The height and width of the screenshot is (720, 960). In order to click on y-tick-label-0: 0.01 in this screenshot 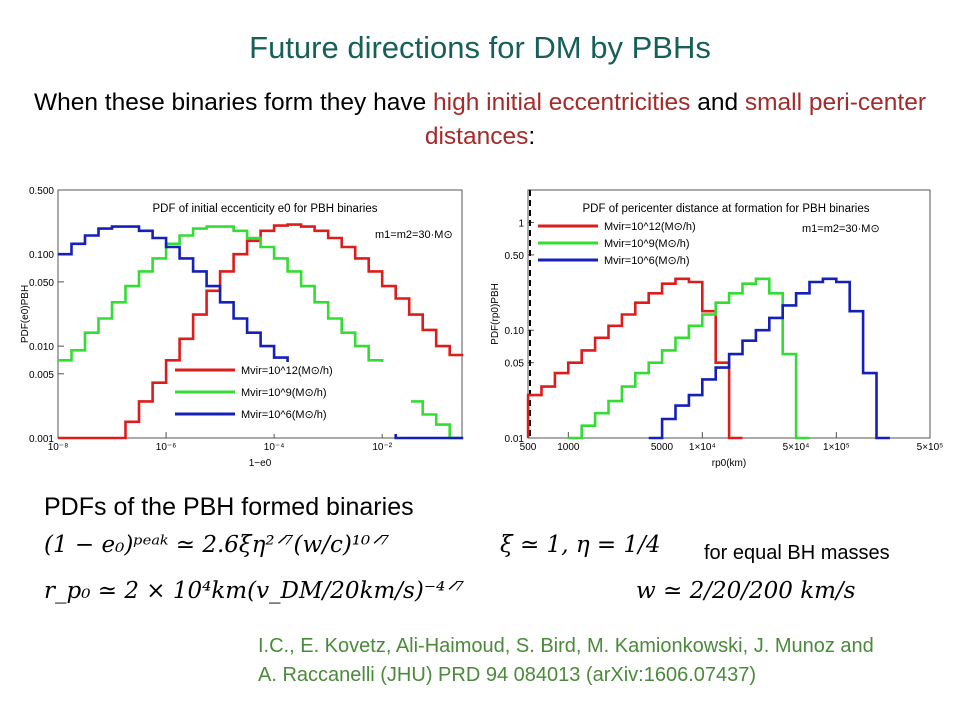, I will do `click(515, 439)`.